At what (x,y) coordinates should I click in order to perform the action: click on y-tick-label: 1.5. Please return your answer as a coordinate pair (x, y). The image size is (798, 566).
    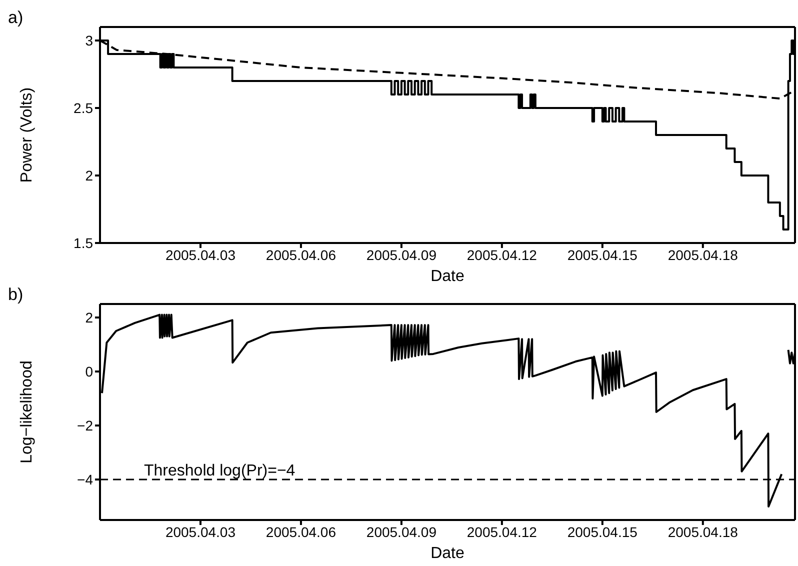
    Looking at the image, I should click on (84, 242).